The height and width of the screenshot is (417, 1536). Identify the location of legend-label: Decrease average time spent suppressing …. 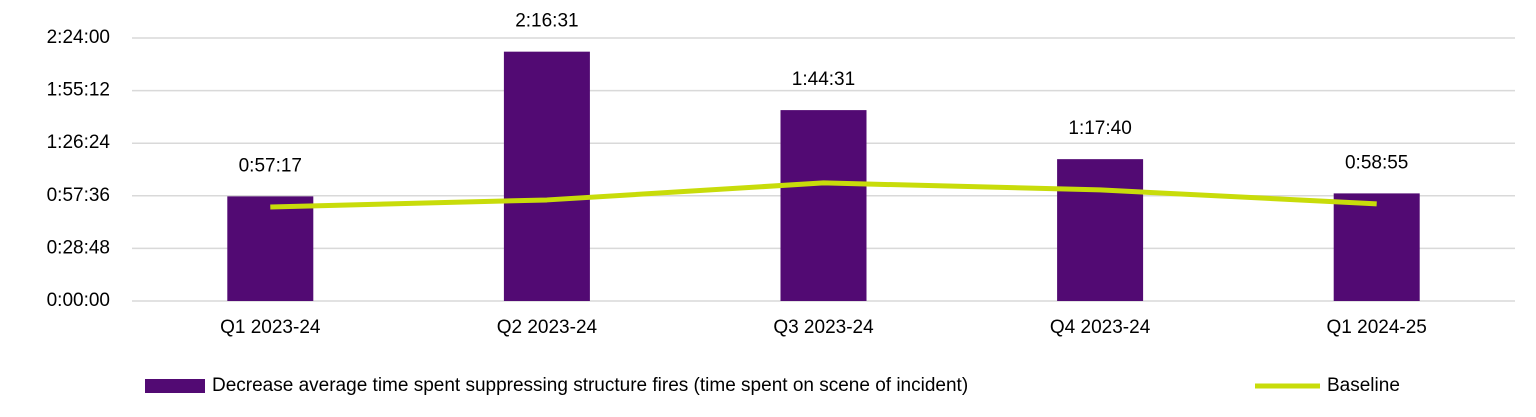
(590, 385).